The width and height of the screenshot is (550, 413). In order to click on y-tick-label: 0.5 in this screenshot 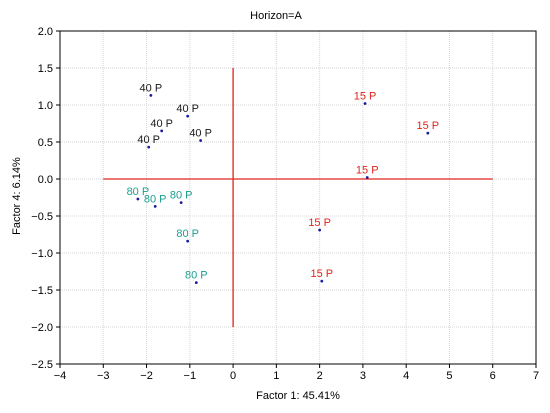, I will do `click(45, 143)`.